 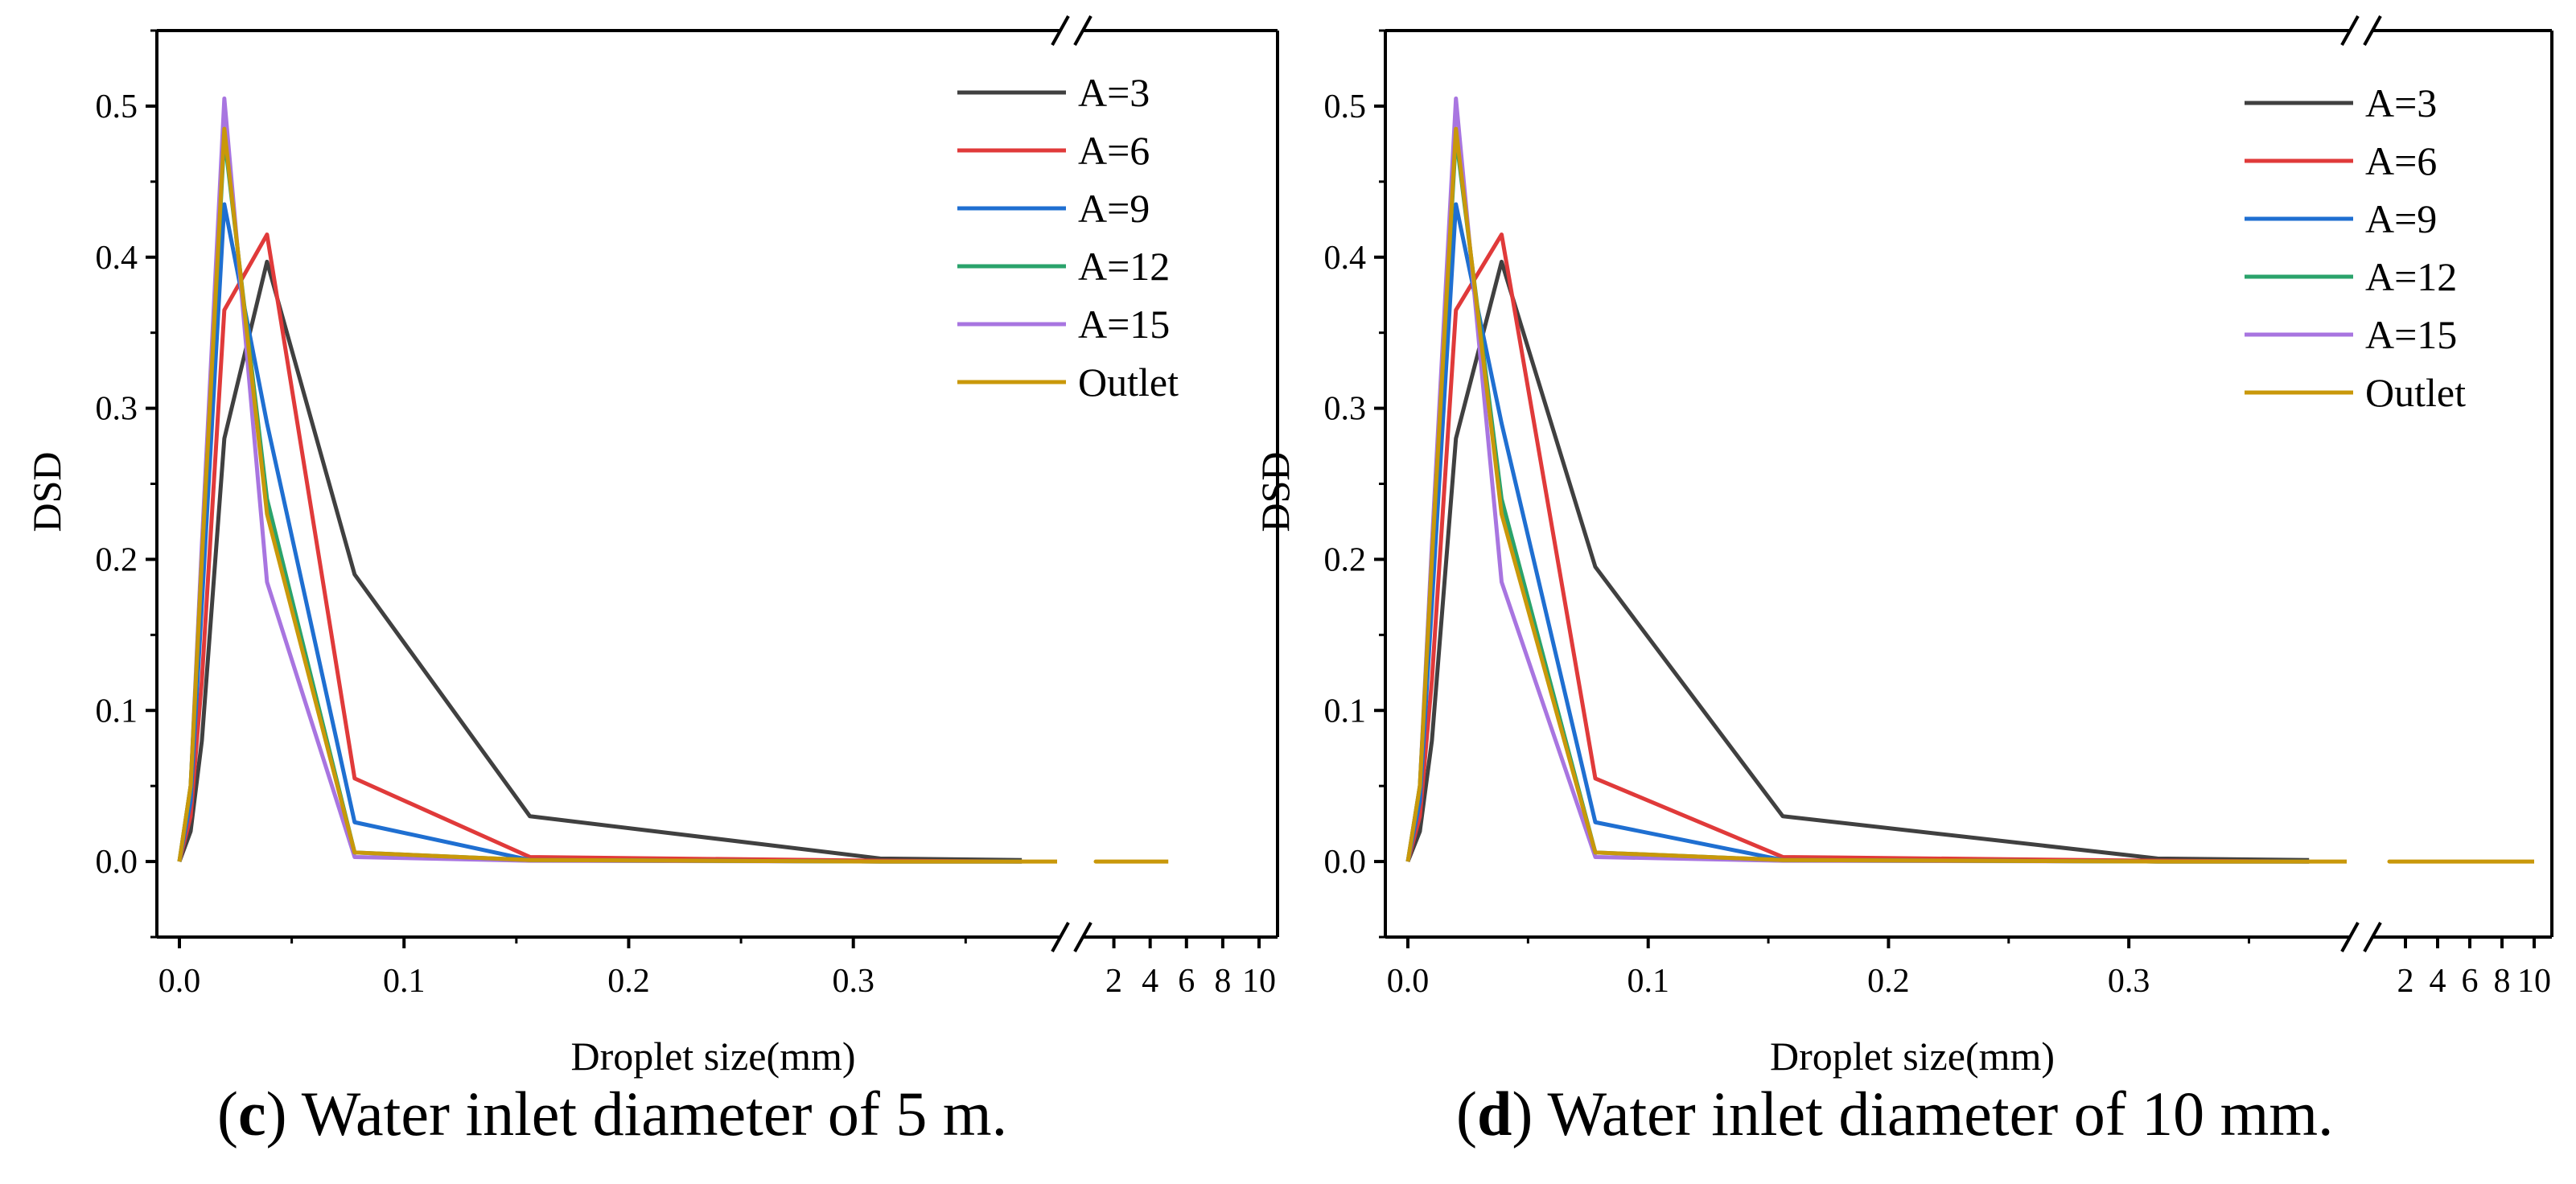 I want to click on caption-c-letter: c, so click(x=251, y=1114).